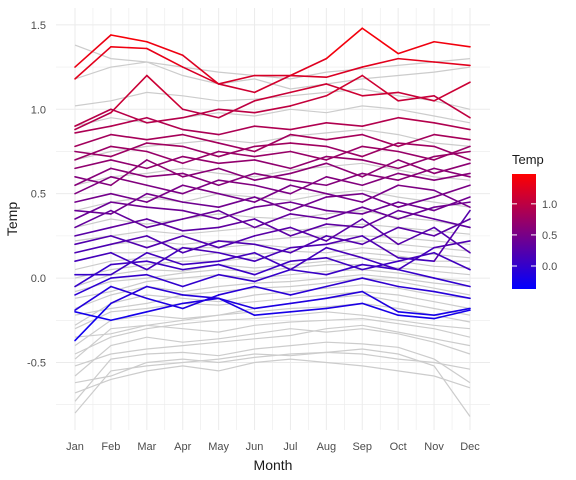 This screenshot has height=480, width=576. Describe the element at coordinates (327, 447) in the screenshot. I see `x-tick-label: Aug` at that location.